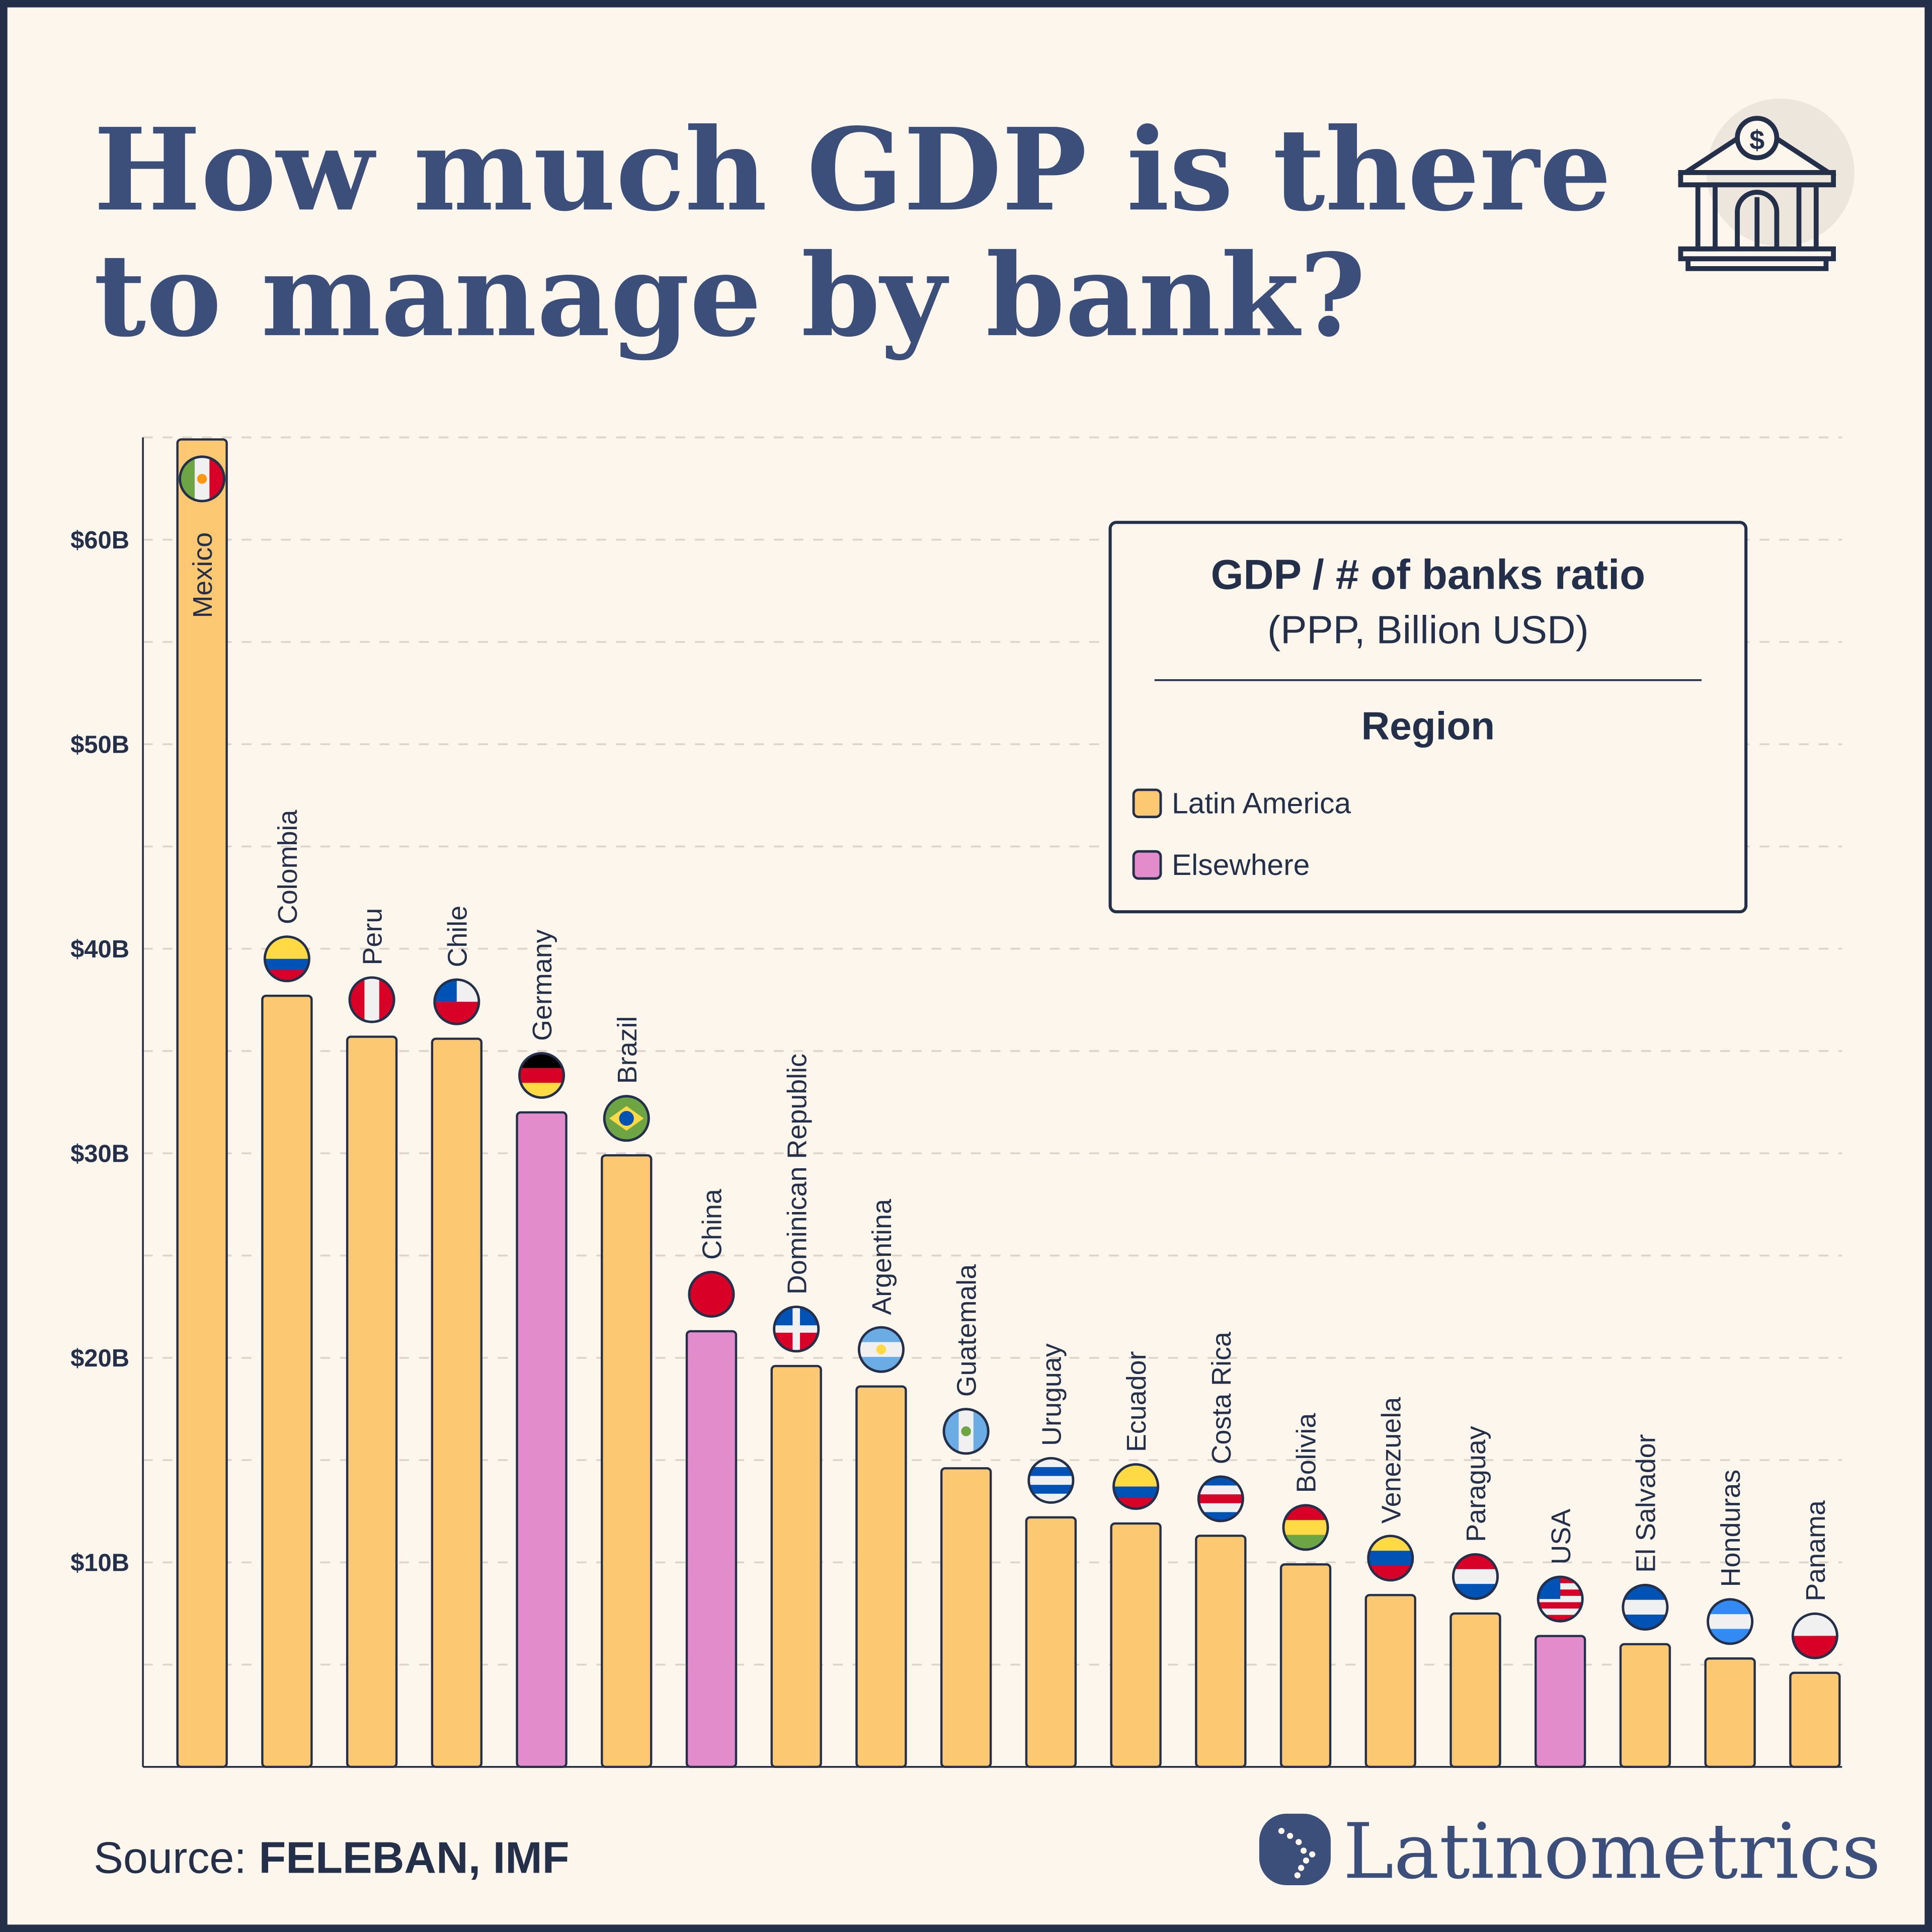  Describe the element at coordinates (1307, 1453) in the screenshot. I see `bar-label: Bolivia` at that location.